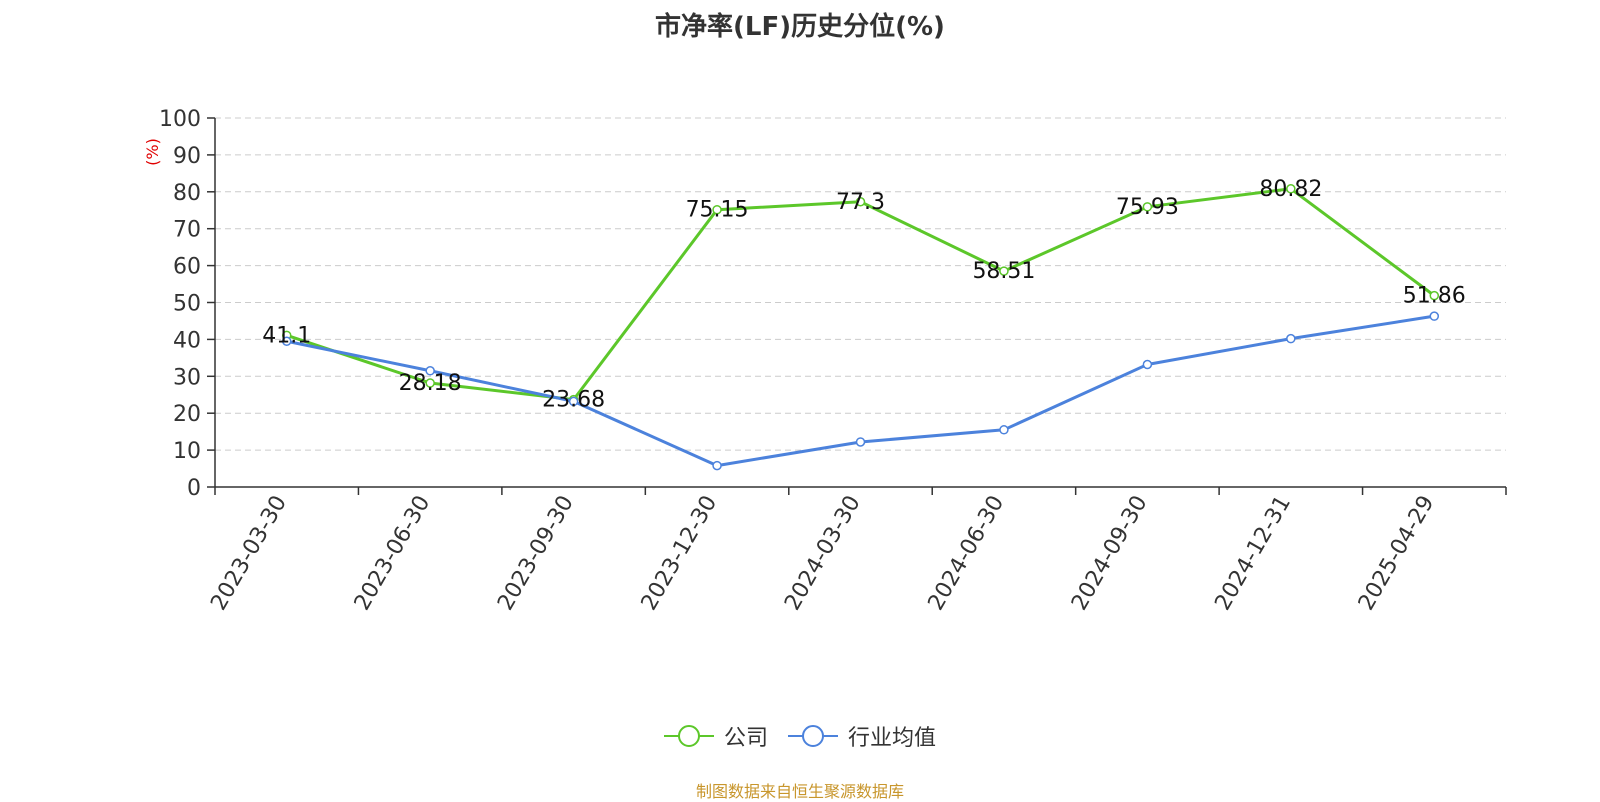  What do you see at coordinates (187, 304) in the screenshot?
I see `y-tick-label: 50` at bounding box center [187, 304].